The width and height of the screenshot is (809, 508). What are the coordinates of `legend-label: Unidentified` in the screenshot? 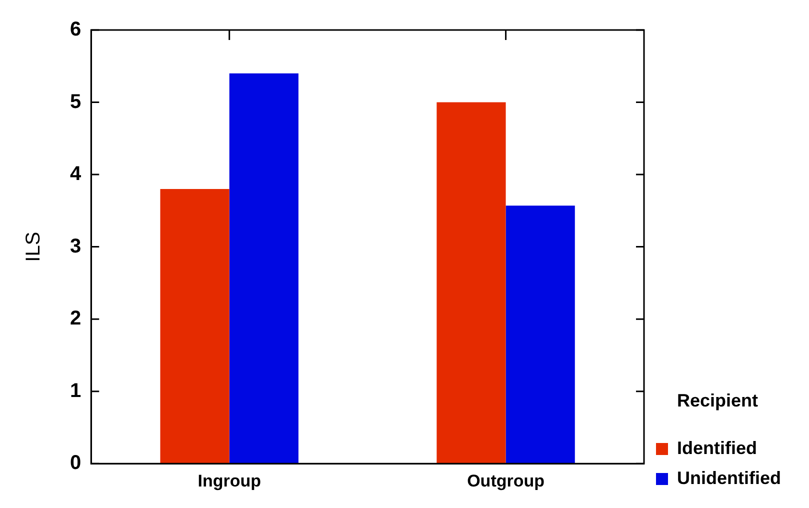 It's located at (729, 478).